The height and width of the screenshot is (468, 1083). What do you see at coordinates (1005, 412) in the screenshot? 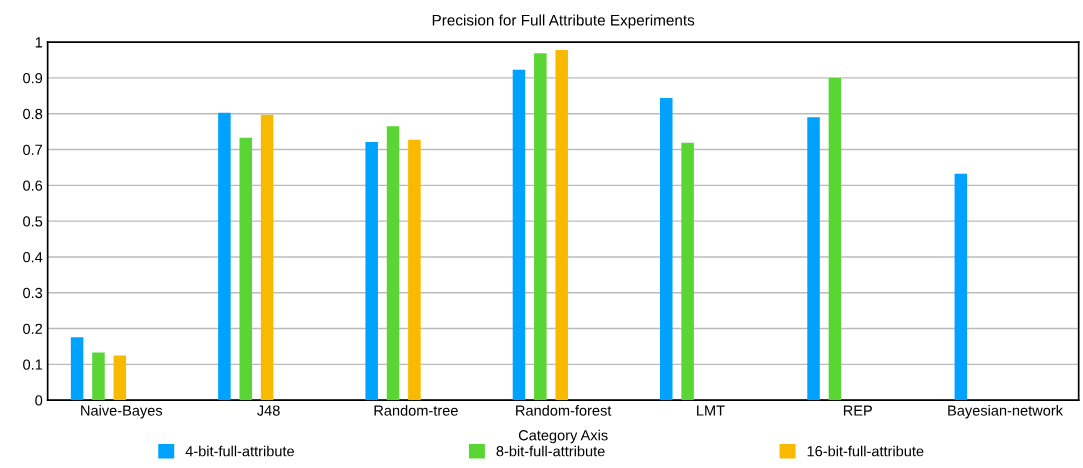
I see `x-tick-label: Bayesian-network` at bounding box center [1005, 412].